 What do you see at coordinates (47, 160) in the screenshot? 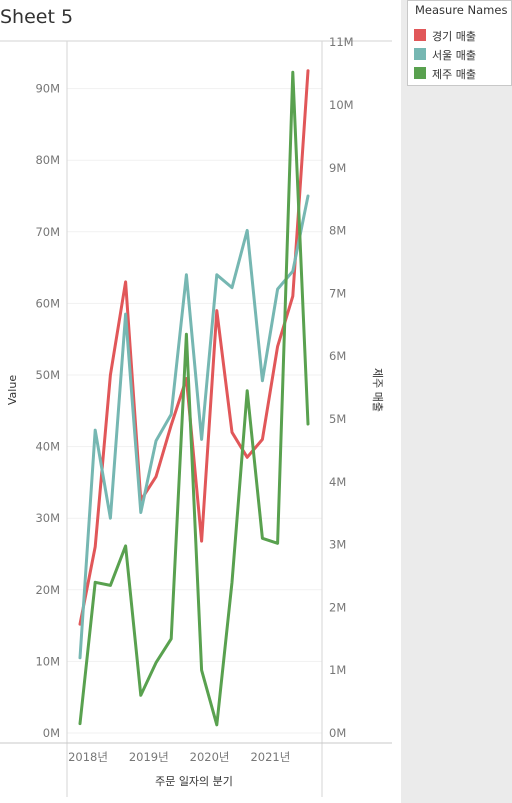
I see `y-tick-label: 80M` at bounding box center [47, 160].